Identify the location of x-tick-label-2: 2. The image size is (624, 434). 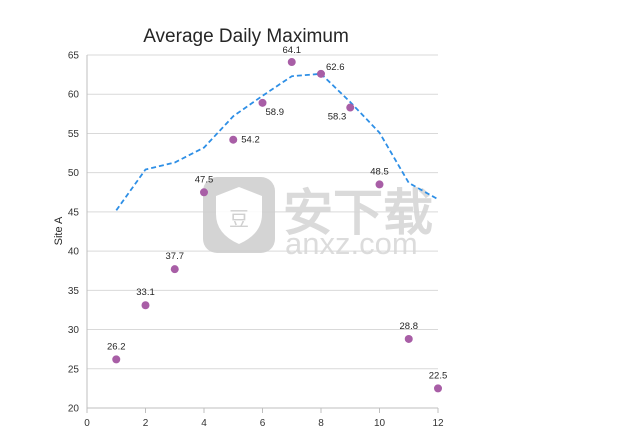
(146, 423).